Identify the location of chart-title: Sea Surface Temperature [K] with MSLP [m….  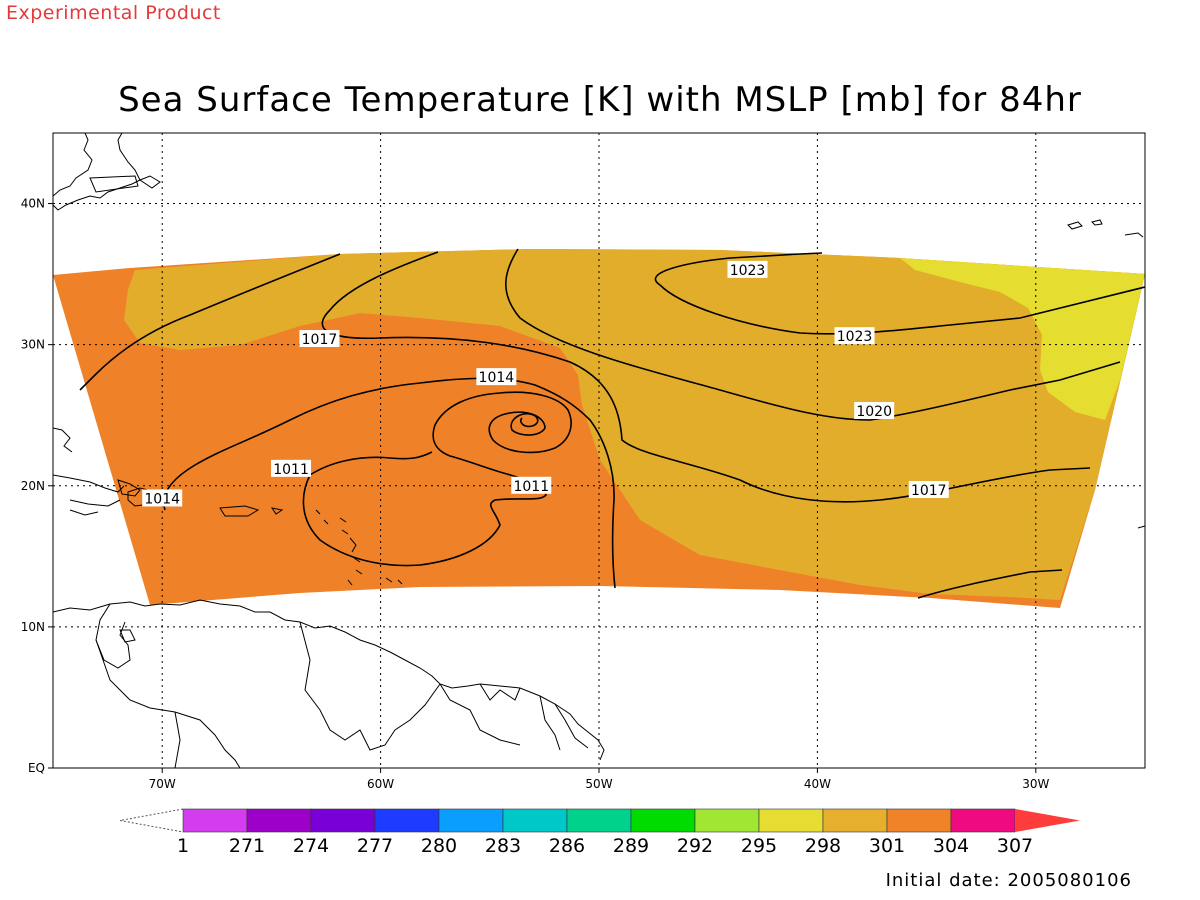
(600, 100).